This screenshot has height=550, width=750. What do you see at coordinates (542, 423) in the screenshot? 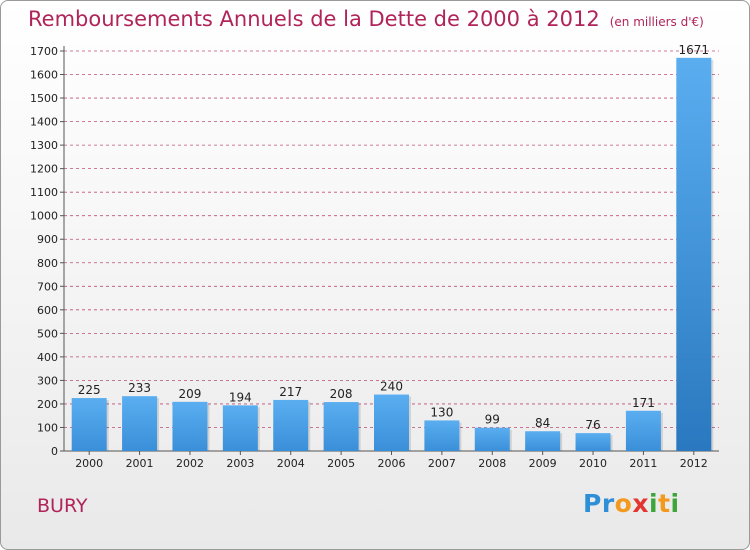
I see `data-label: 84` at bounding box center [542, 423].